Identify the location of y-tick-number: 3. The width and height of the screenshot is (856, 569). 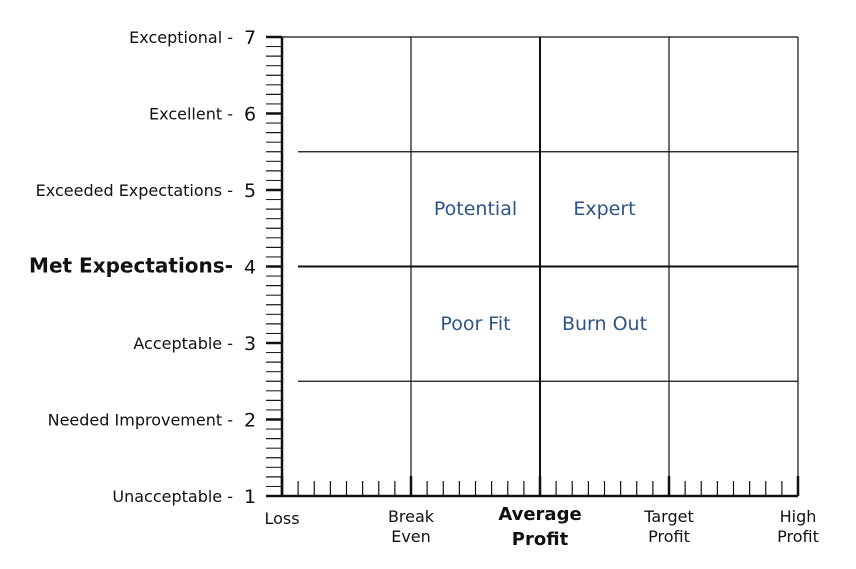
(250, 344).